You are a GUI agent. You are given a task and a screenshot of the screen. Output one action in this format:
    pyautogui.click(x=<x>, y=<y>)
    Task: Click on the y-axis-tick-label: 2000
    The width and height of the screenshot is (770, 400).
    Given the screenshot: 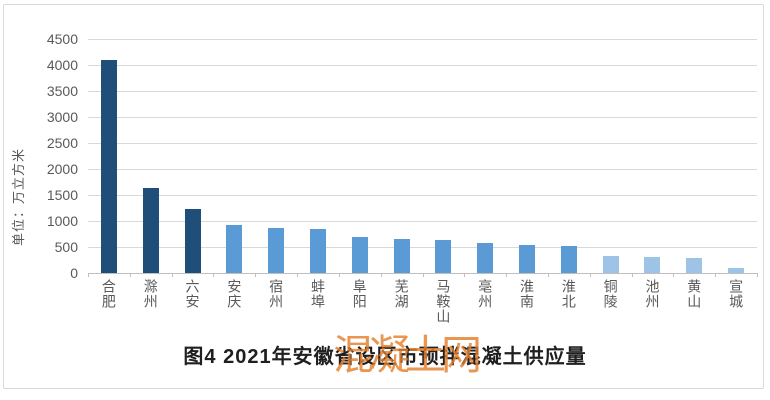 What is the action you would take?
    pyautogui.click(x=62, y=169)
    